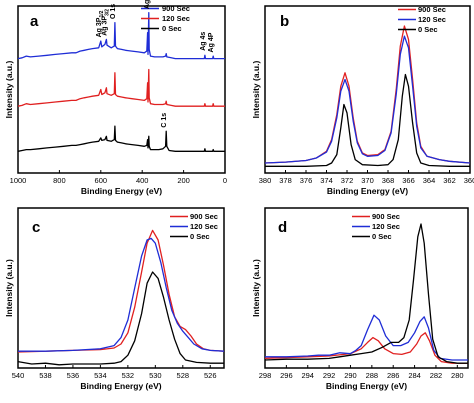 Image resolution: width=474 pixels, height=403 pixels. What do you see at coordinates (100, 375) in the screenshot?
I see `panel-c-x-tick-label: 534` at bounding box center [100, 375].